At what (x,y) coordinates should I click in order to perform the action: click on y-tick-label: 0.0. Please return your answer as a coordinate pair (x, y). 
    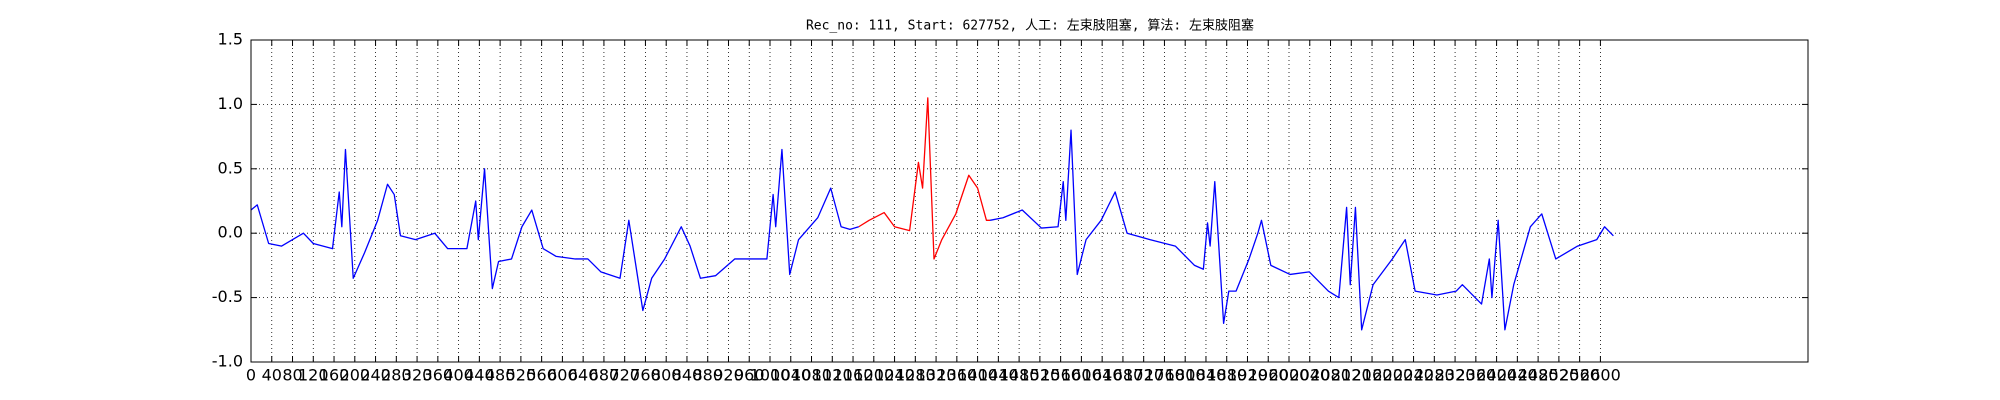
    Looking at the image, I should click on (230, 232).